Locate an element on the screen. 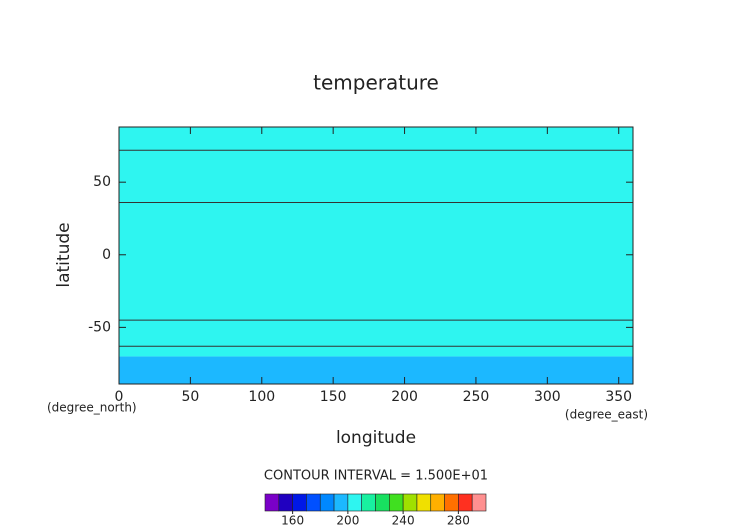  x-tick-label: 50 is located at coordinates (190, 397).